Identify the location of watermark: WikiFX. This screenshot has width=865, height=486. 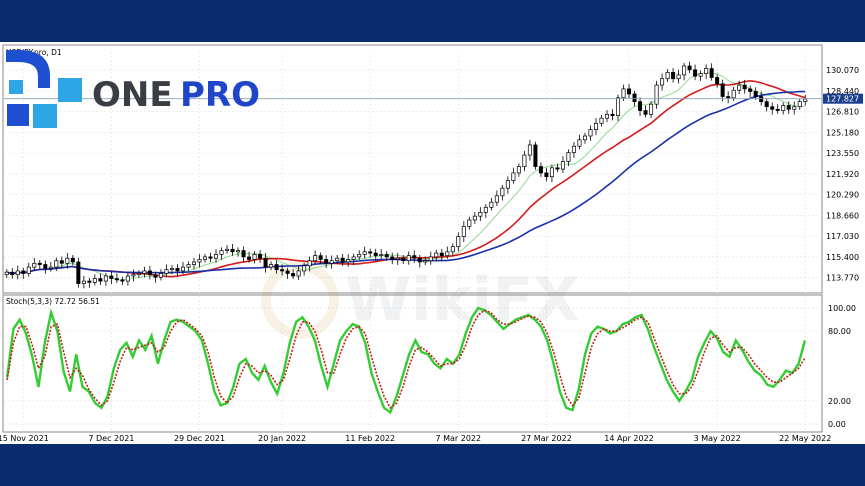
(420, 300).